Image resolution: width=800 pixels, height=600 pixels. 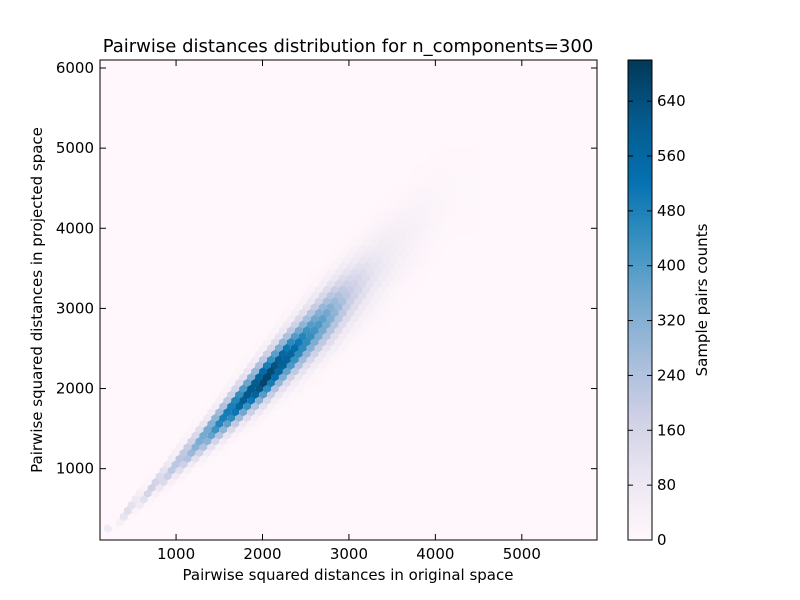 I want to click on y-tick-label: 6000, so click(x=75, y=68).